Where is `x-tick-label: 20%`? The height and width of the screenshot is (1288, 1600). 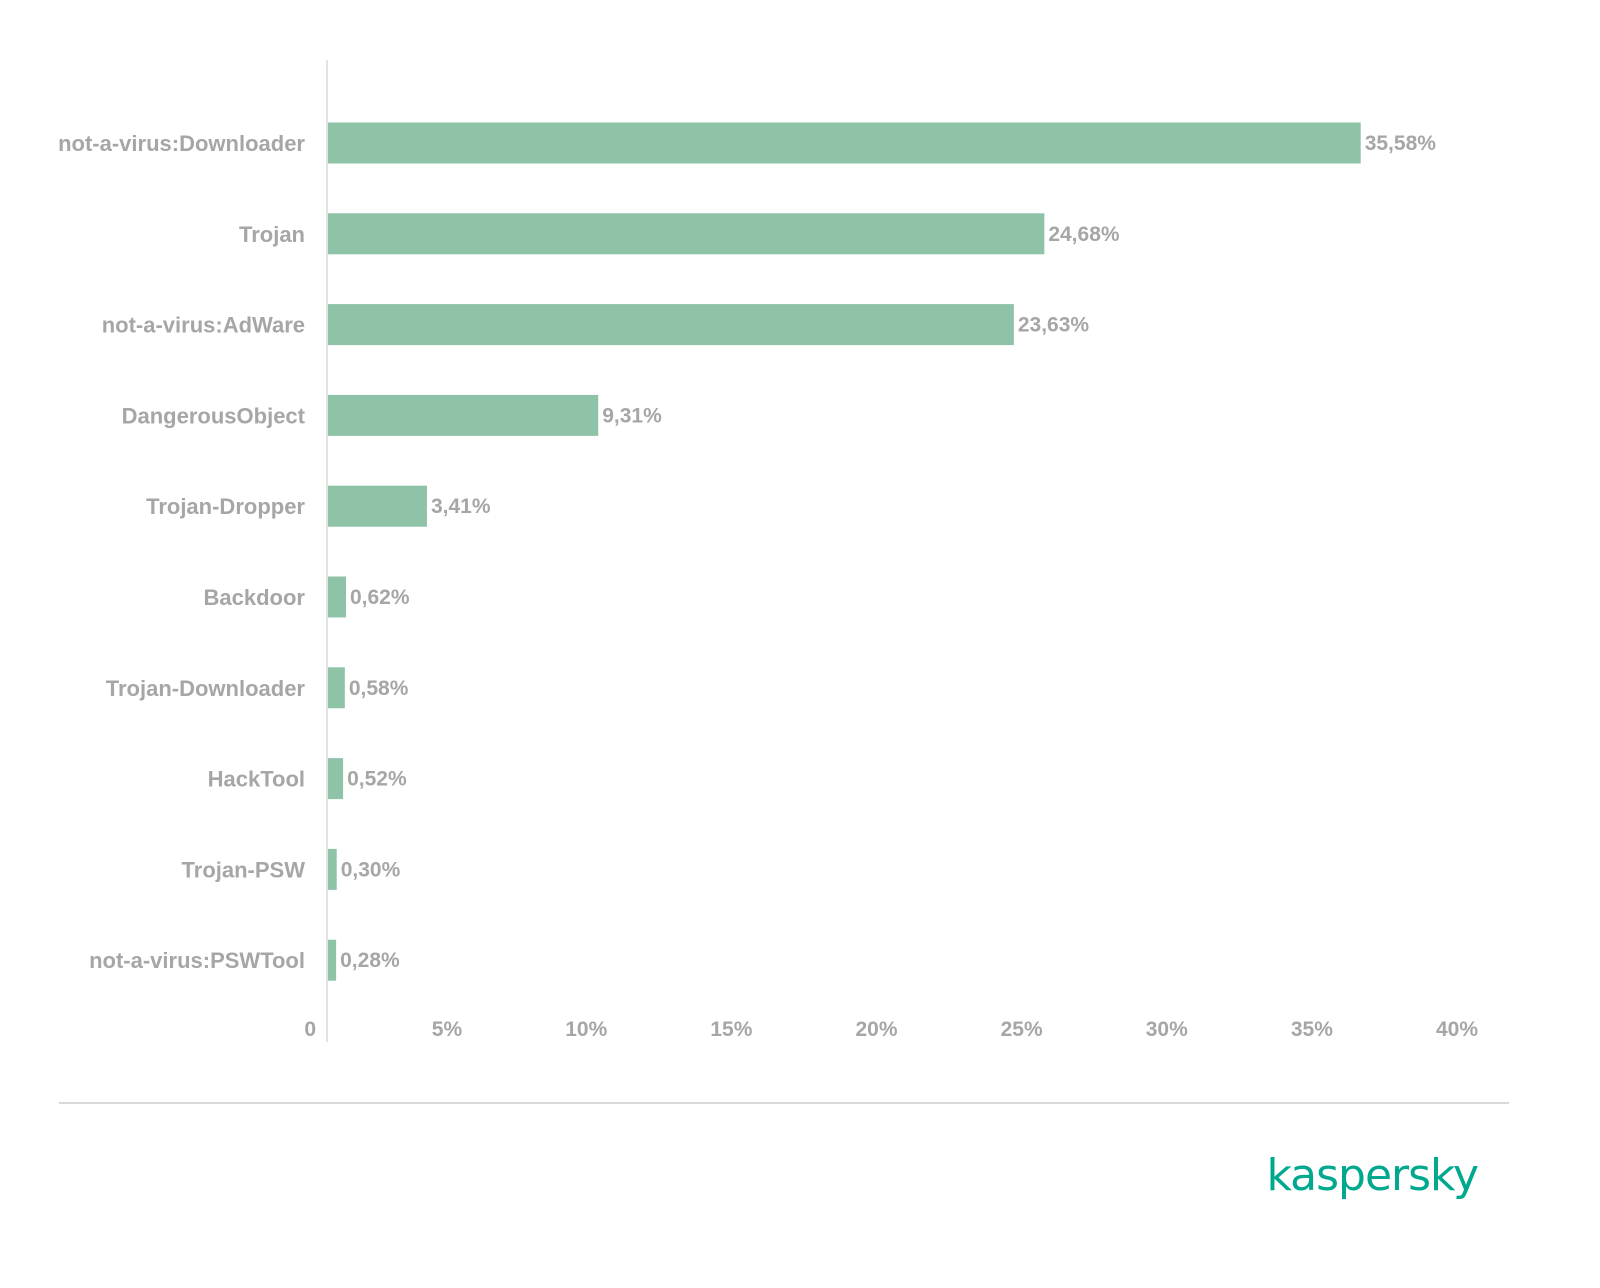 x-tick-label: 20% is located at coordinates (876, 1029).